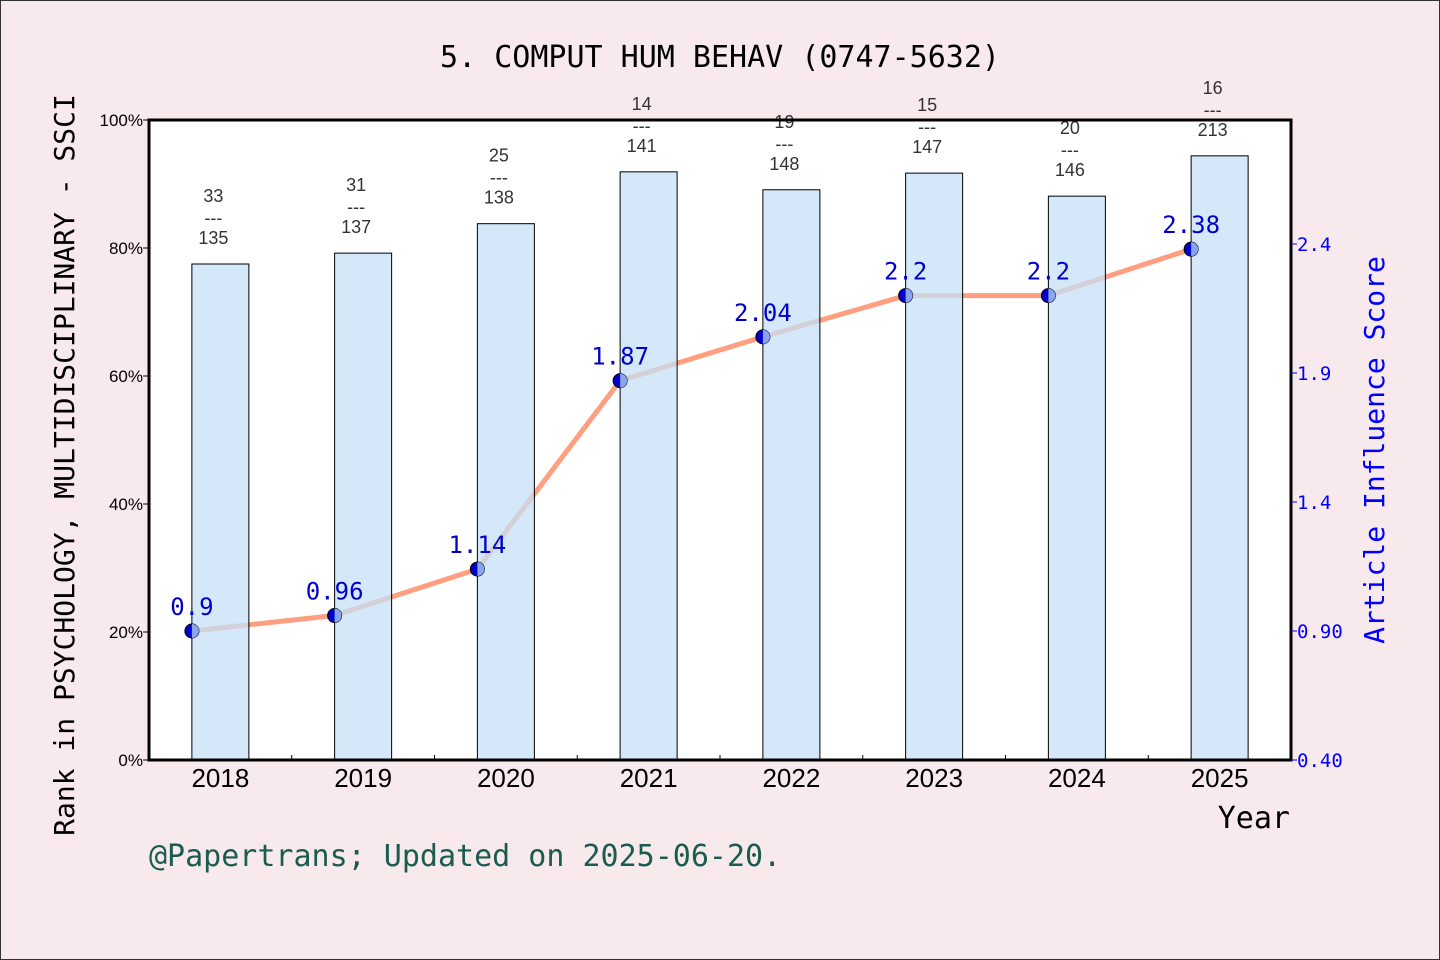 This screenshot has height=960, width=1440. What do you see at coordinates (1213, 130) in the screenshot?
I see `bar-total-label: 213` at bounding box center [1213, 130].